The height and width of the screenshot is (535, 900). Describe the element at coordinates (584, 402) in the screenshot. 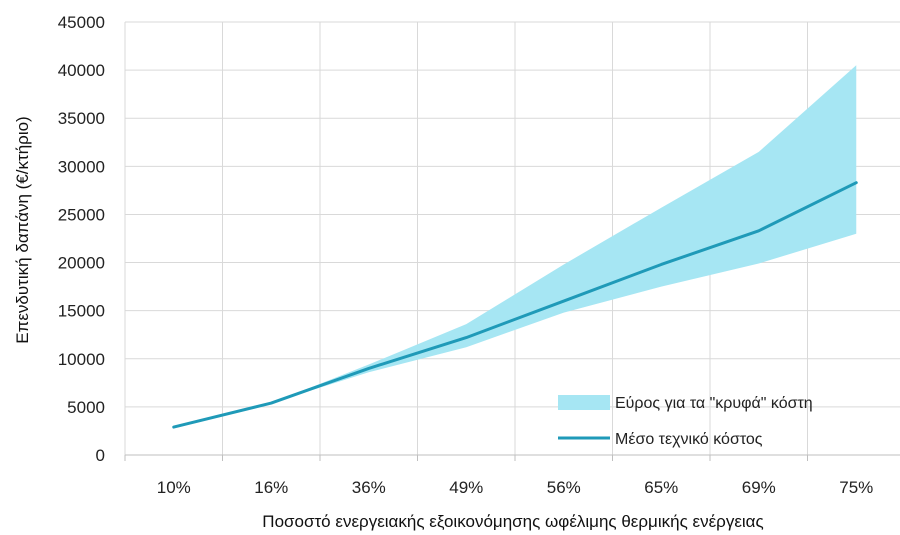

I see `legend-swatch-range` at that location.